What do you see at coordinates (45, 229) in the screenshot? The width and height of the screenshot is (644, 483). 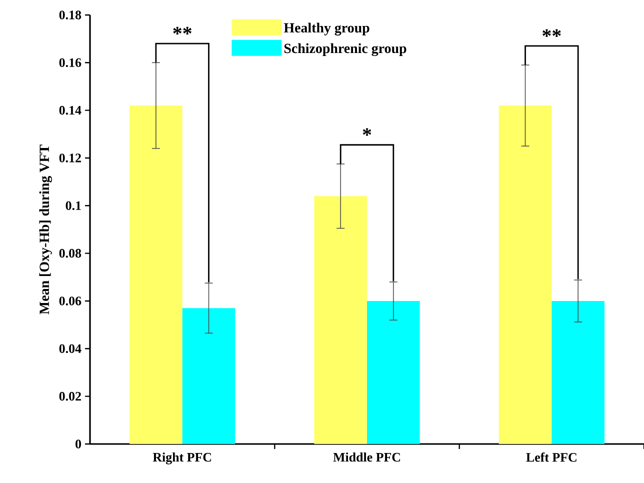 I see `y-axis-title: Mean [Oxy-Hb] during VFT` at bounding box center [45, 229].